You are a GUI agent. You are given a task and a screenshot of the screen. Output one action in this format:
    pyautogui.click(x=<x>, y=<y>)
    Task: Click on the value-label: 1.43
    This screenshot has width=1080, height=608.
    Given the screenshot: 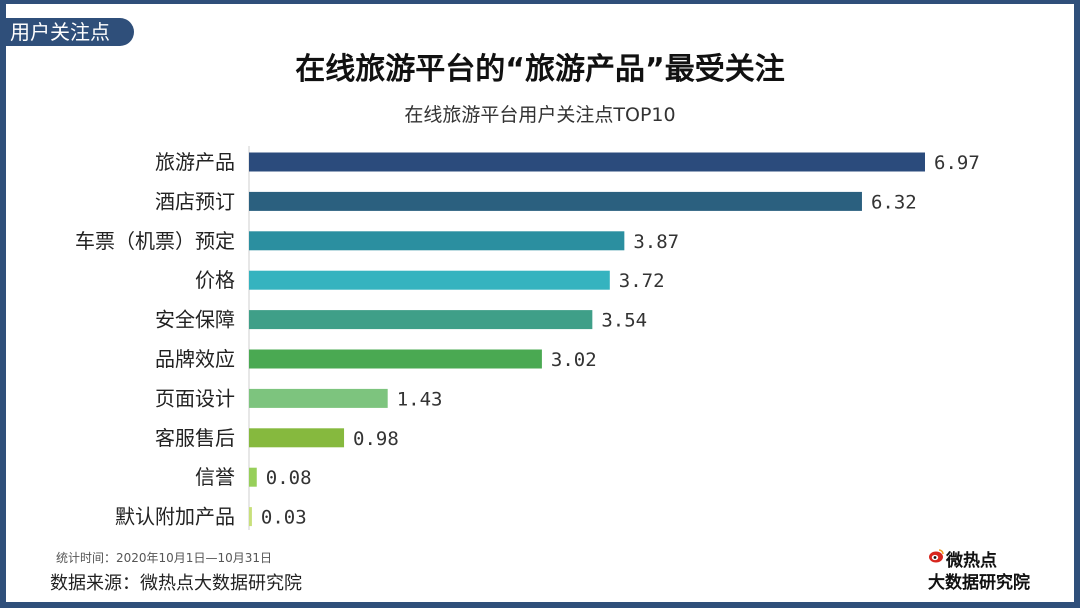 What is the action you would take?
    pyautogui.click(x=420, y=399)
    